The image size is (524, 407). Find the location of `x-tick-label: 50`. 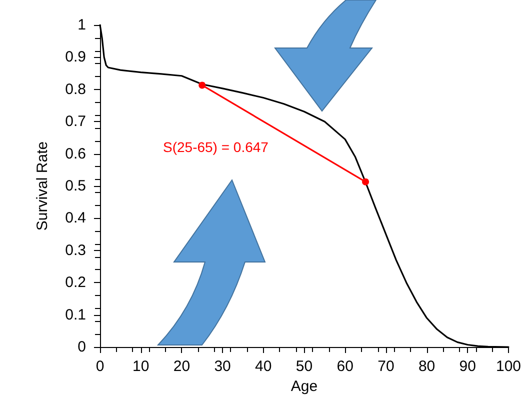

x-tick-label: 50 is located at coordinates (304, 366).